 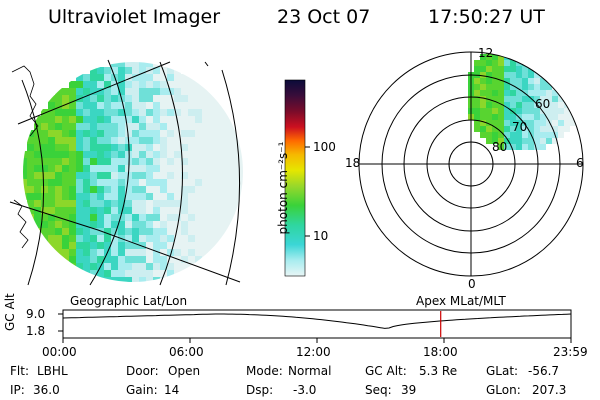 What do you see at coordinates (59, 352) in the screenshot?
I see `timeline-xtick: 00:00` at bounding box center [59, 352].